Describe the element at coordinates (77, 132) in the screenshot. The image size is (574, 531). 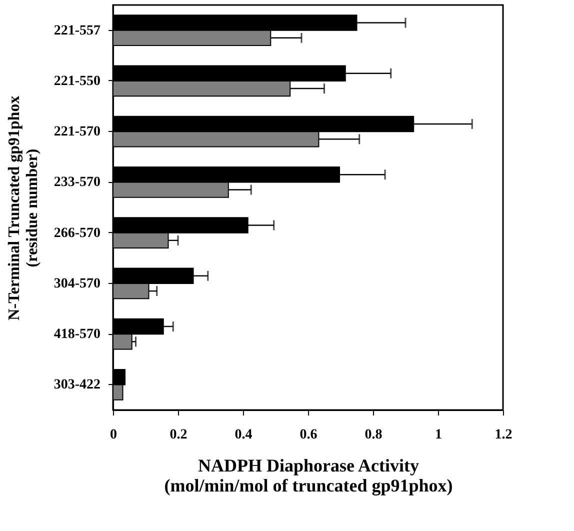
I see `y-tick-label: 221-570` at that location.